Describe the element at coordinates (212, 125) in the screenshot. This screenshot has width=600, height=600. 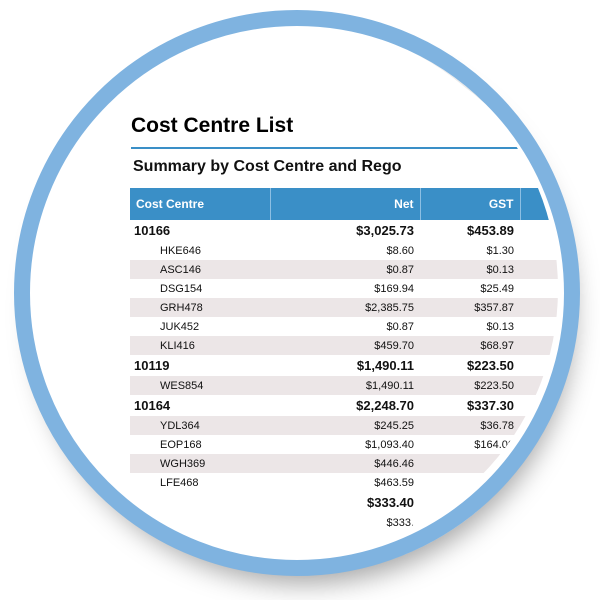
I see `report-title: Cost Centre List` at that location.